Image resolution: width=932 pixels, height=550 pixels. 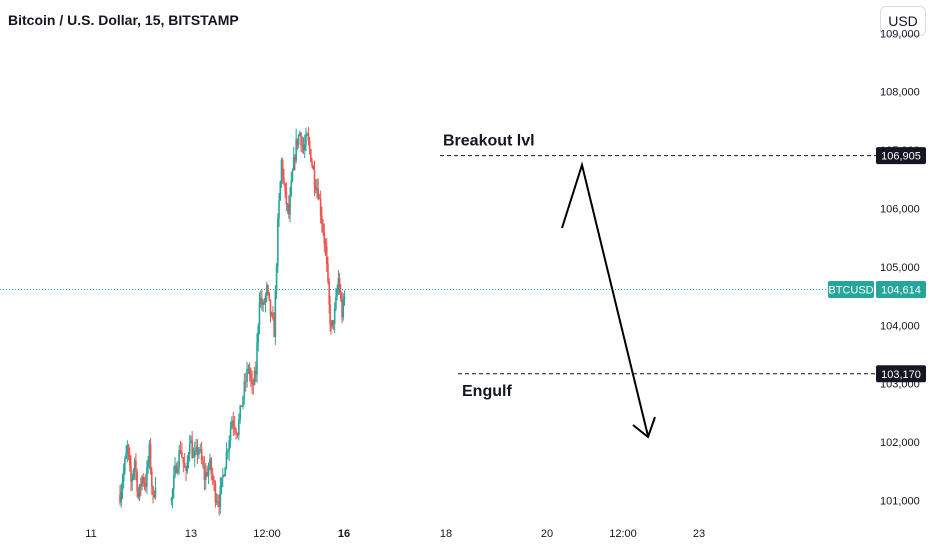 I want to click on currency-button: USD, so click(x=903, y=21).